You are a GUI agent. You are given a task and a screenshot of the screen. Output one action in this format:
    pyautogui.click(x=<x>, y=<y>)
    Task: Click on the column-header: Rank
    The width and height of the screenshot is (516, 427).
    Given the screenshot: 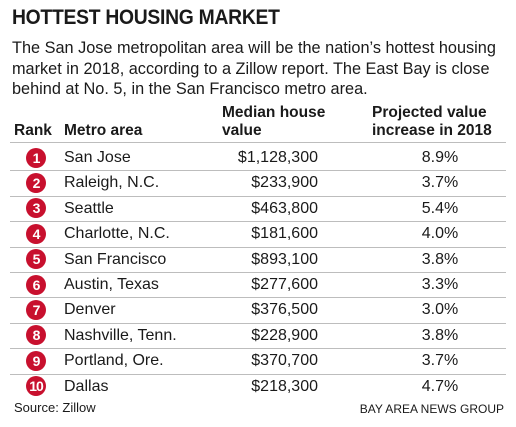 What is the action you would take?
    pyautogui.click(x=33, y=130)
    